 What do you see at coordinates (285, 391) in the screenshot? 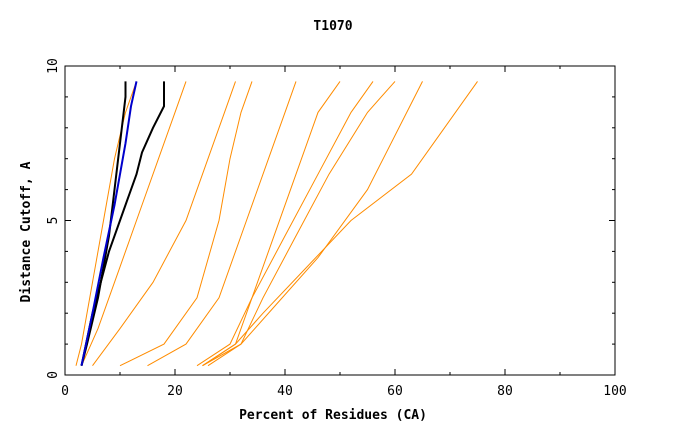
I see `x-tick-label: 40` at bounding box center [285, 391].